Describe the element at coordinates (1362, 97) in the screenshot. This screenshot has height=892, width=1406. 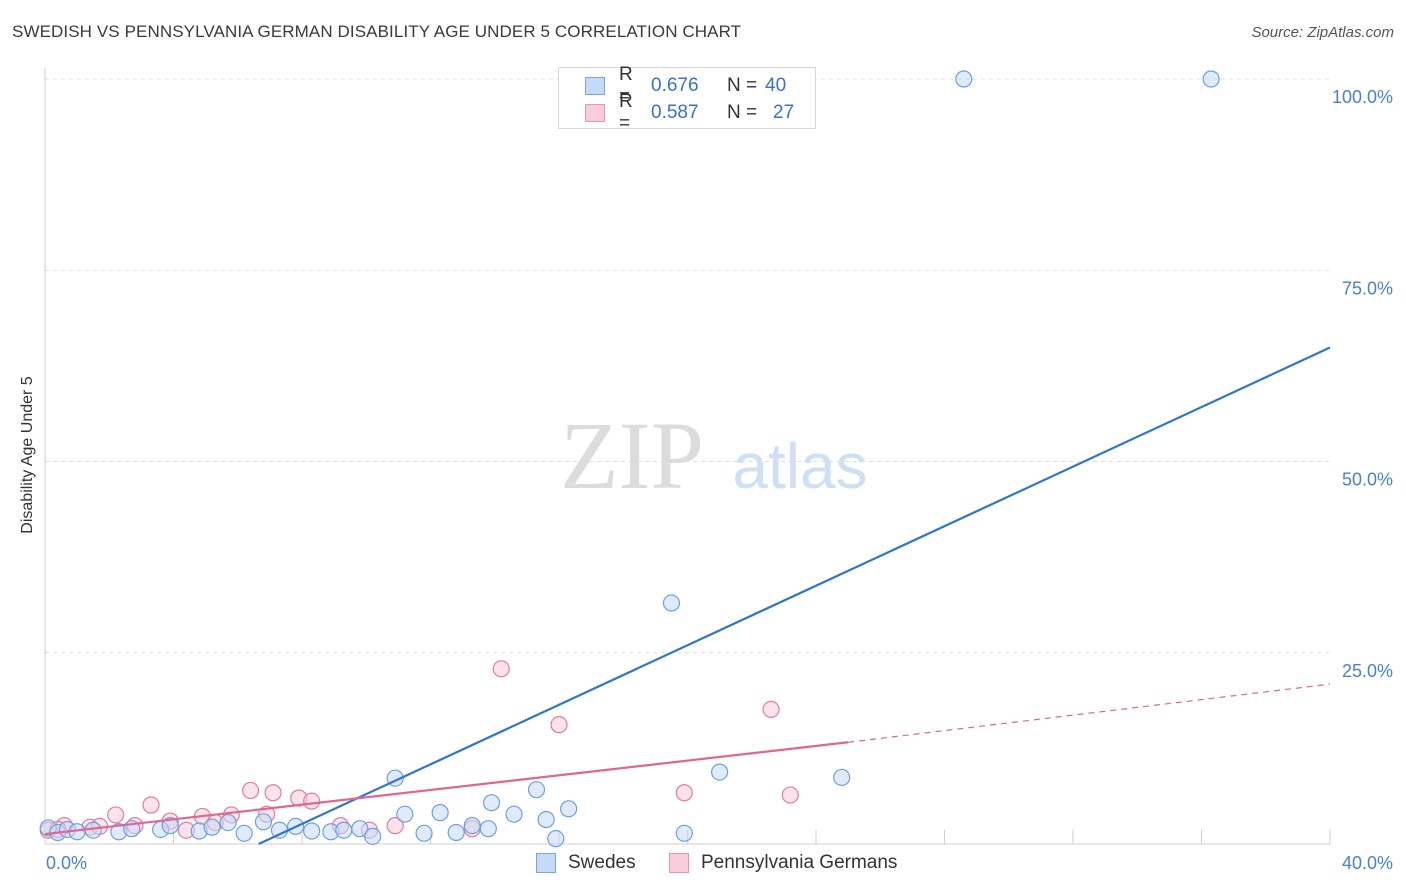
I see `y-tick-label: 100.0%` at that location.